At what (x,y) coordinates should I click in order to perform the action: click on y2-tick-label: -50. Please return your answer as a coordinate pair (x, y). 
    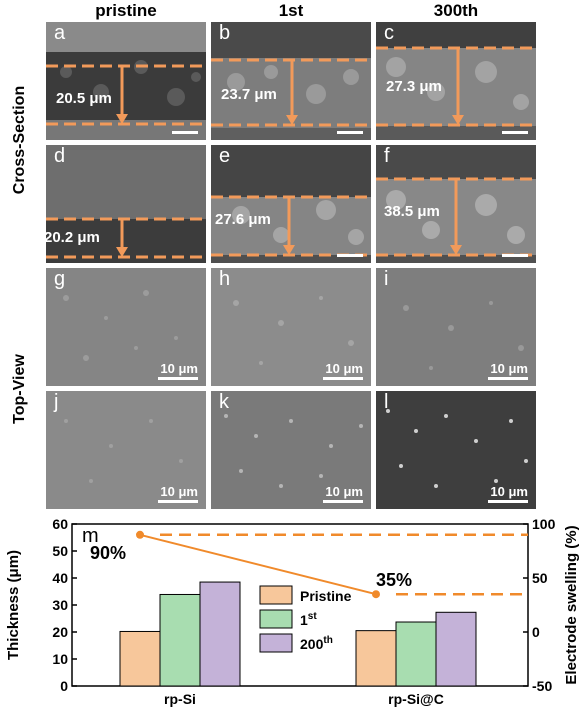
    Looking at the image, I should click on (542, 686).